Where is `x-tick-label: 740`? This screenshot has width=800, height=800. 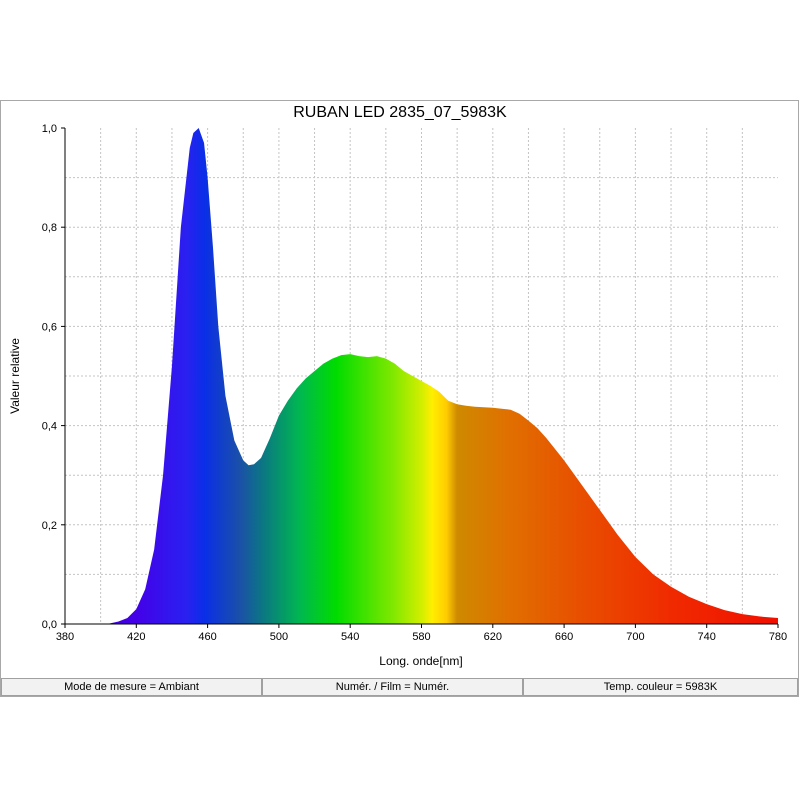 x-tick-label: 740 is located at coordinates (707, 637).